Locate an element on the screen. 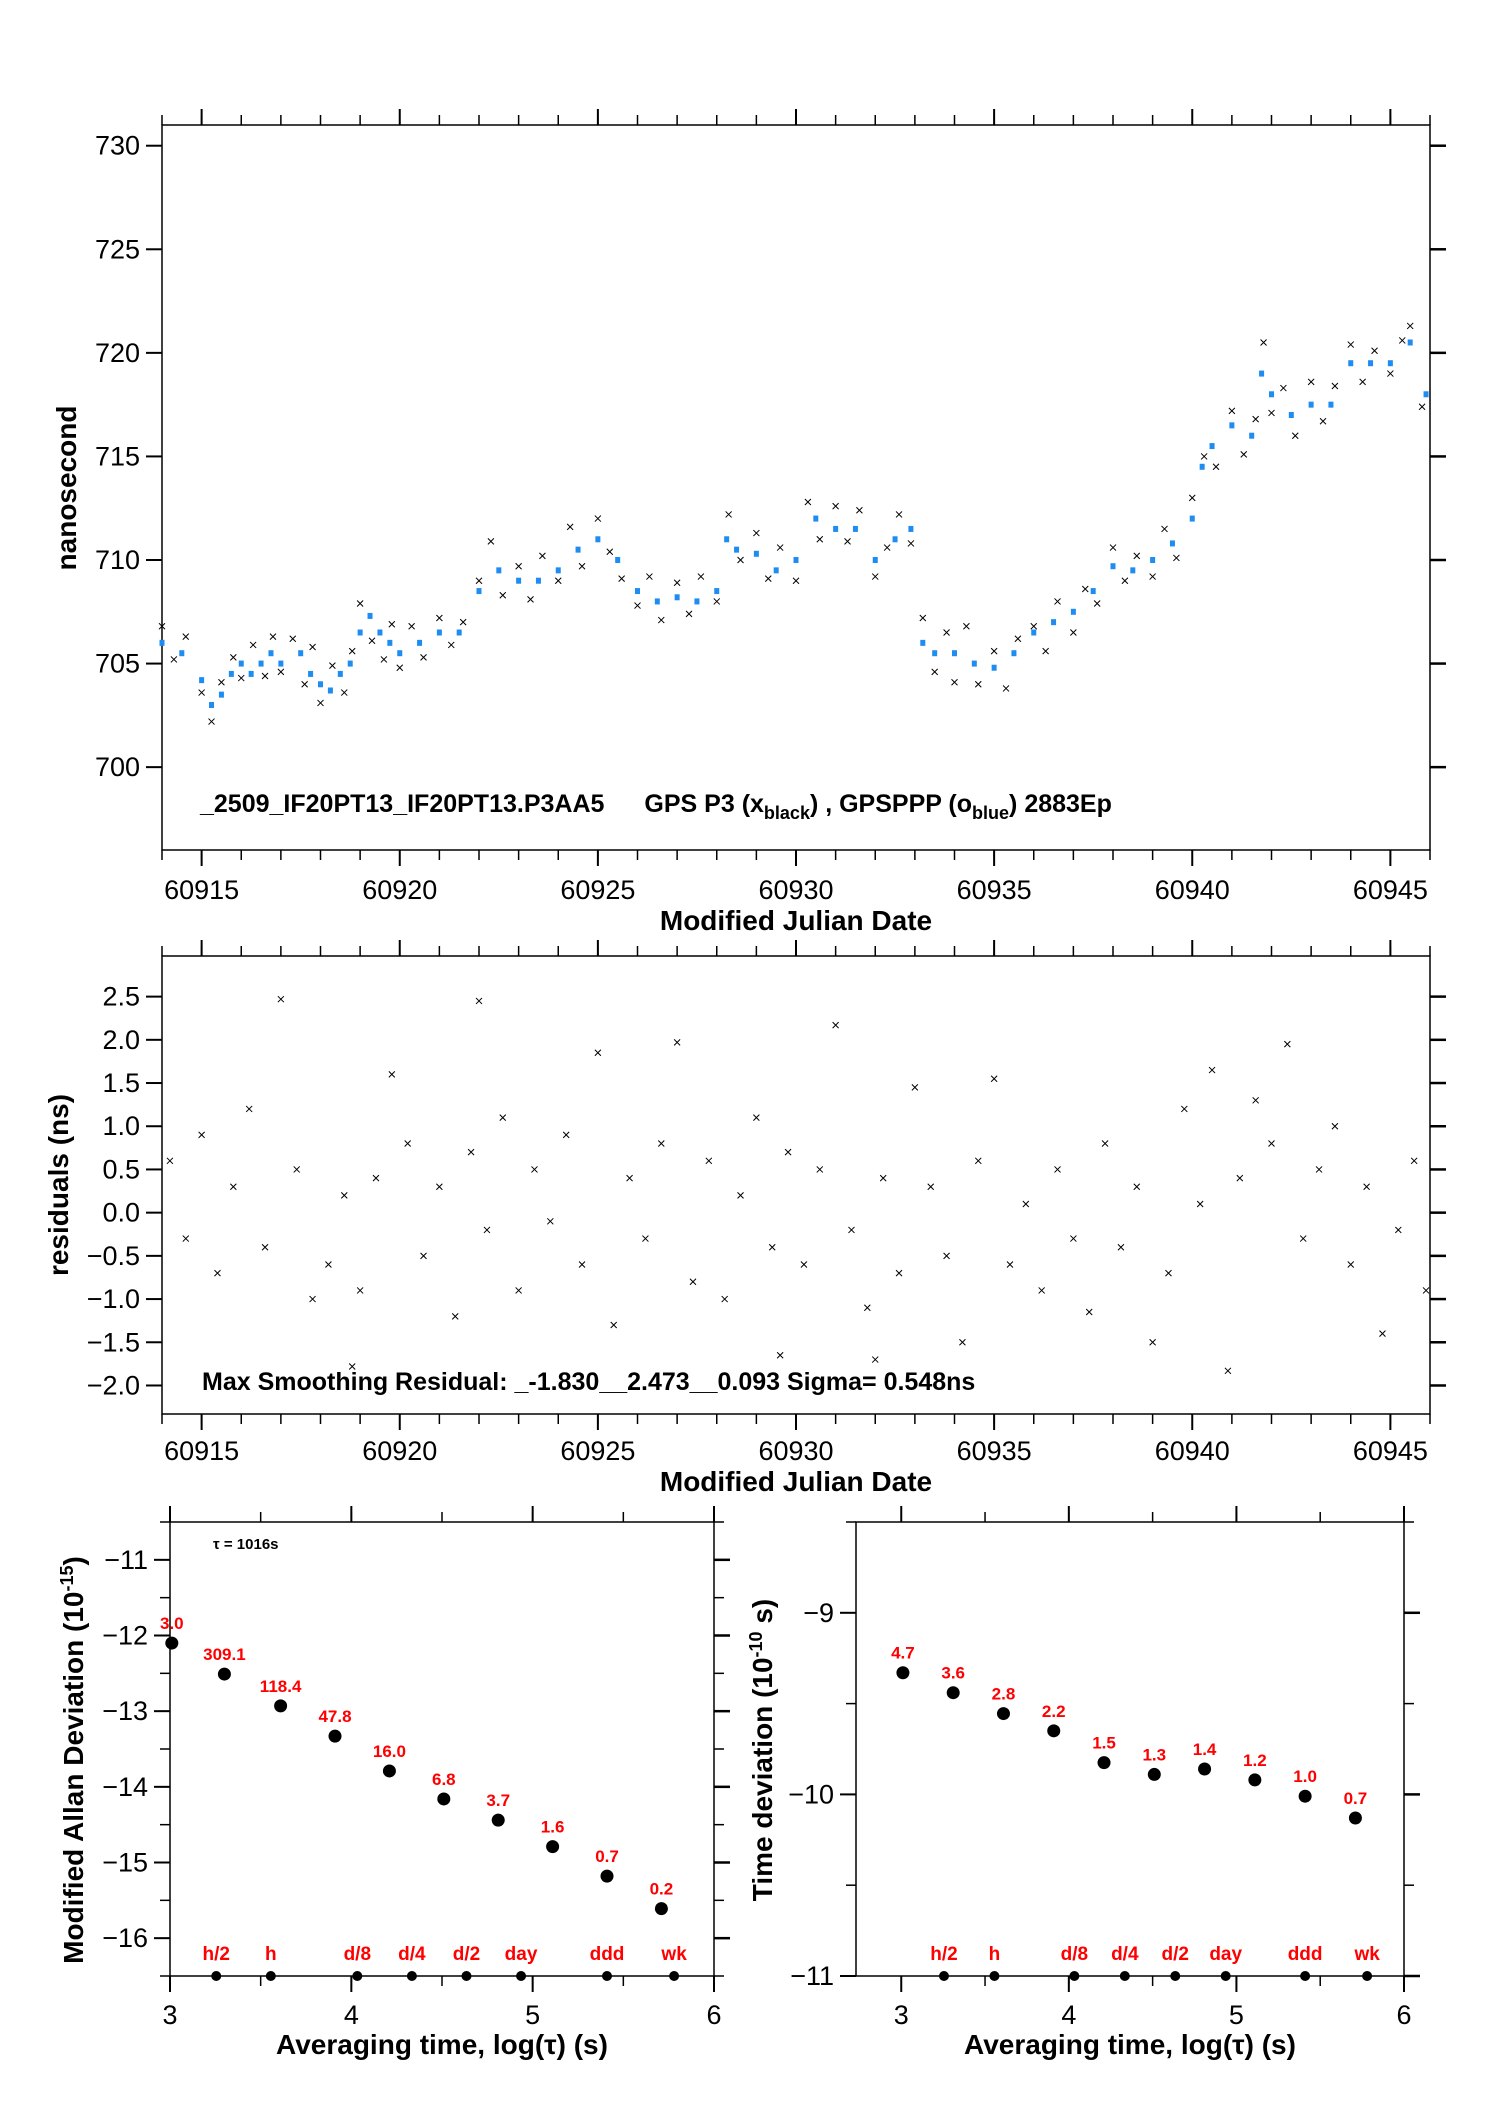 Image resolution: width=1488 pixels, height=2105 pixels. tau-annotation: τ = 1016s is located at coordinates (246, 1544).